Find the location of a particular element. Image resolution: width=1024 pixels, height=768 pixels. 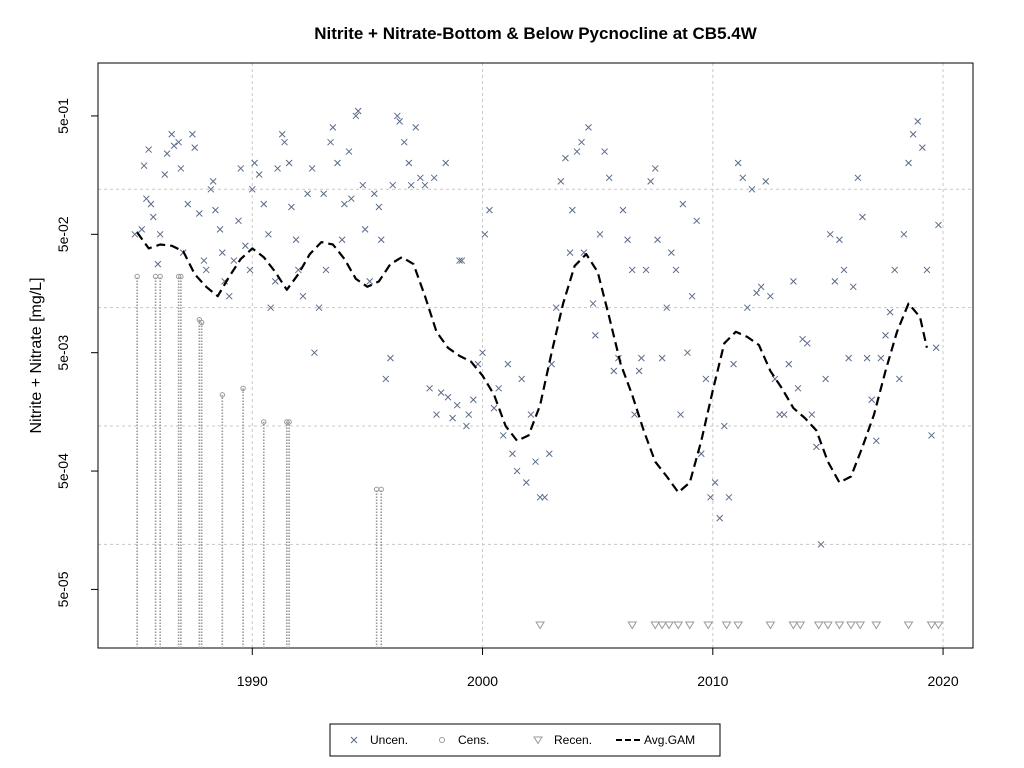

legend-box is located at coordinates (525, 740).